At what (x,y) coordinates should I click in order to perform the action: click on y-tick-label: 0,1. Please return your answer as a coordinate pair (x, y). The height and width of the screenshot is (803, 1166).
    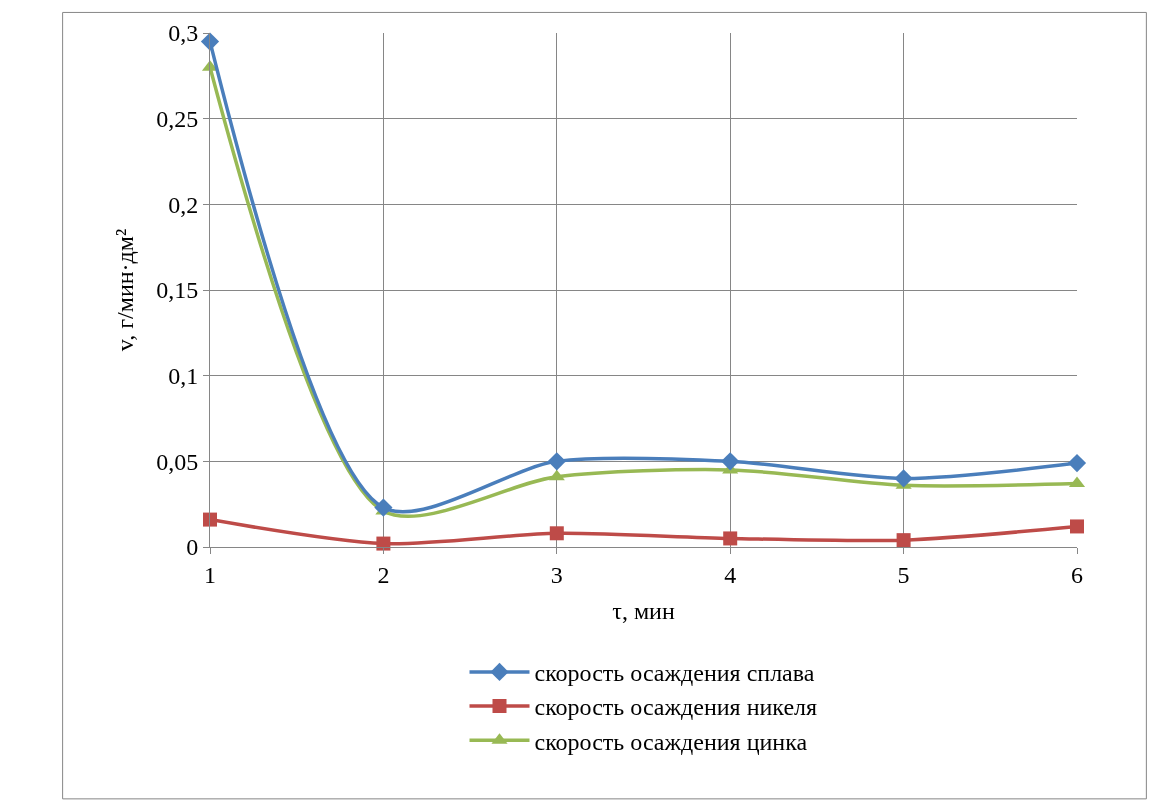
    Looking at the image, I should click on (183, 376).